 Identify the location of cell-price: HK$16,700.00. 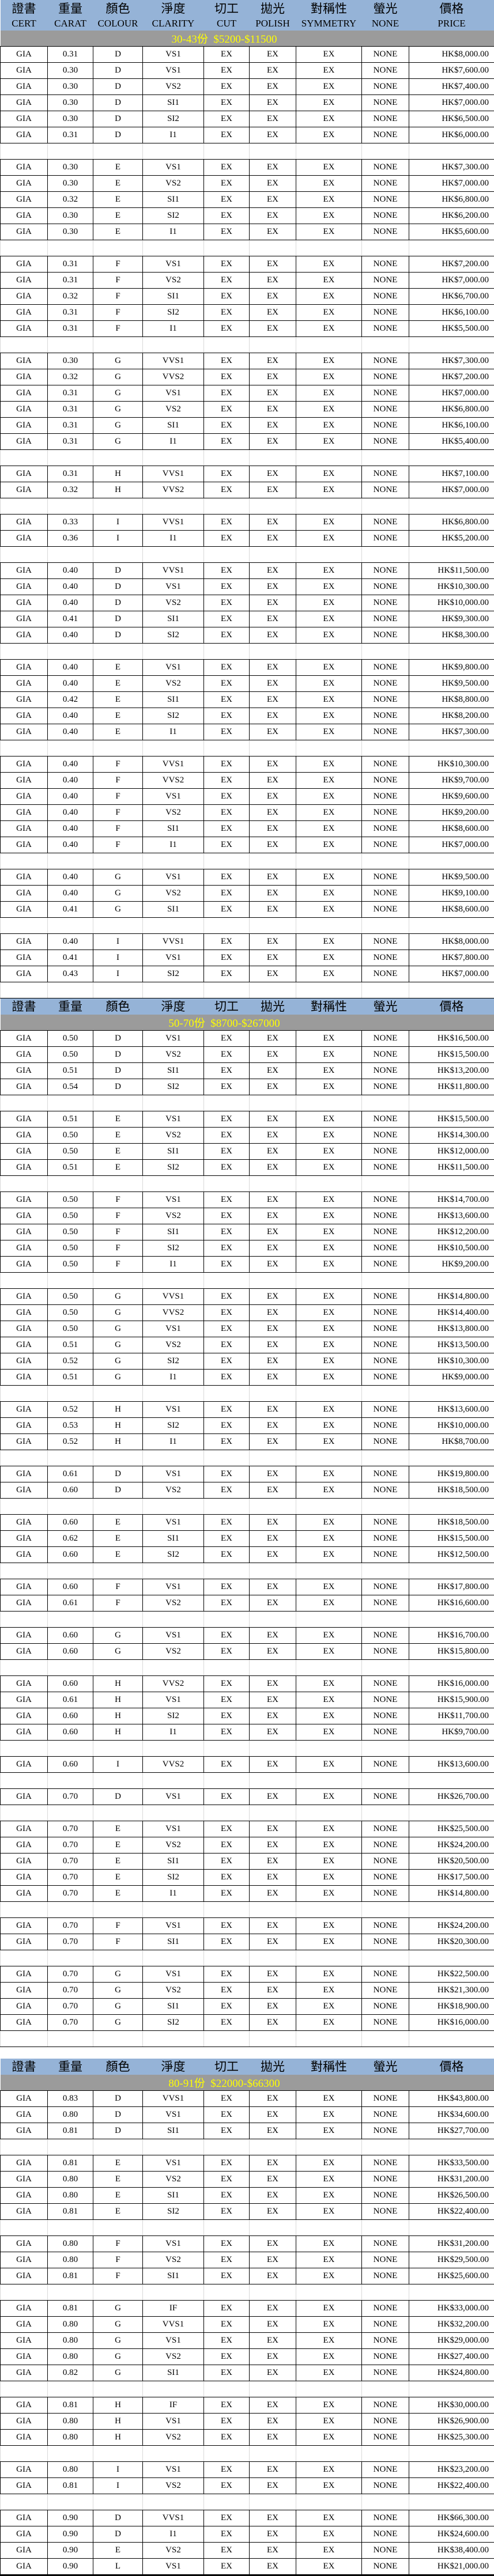
(452, 1636).